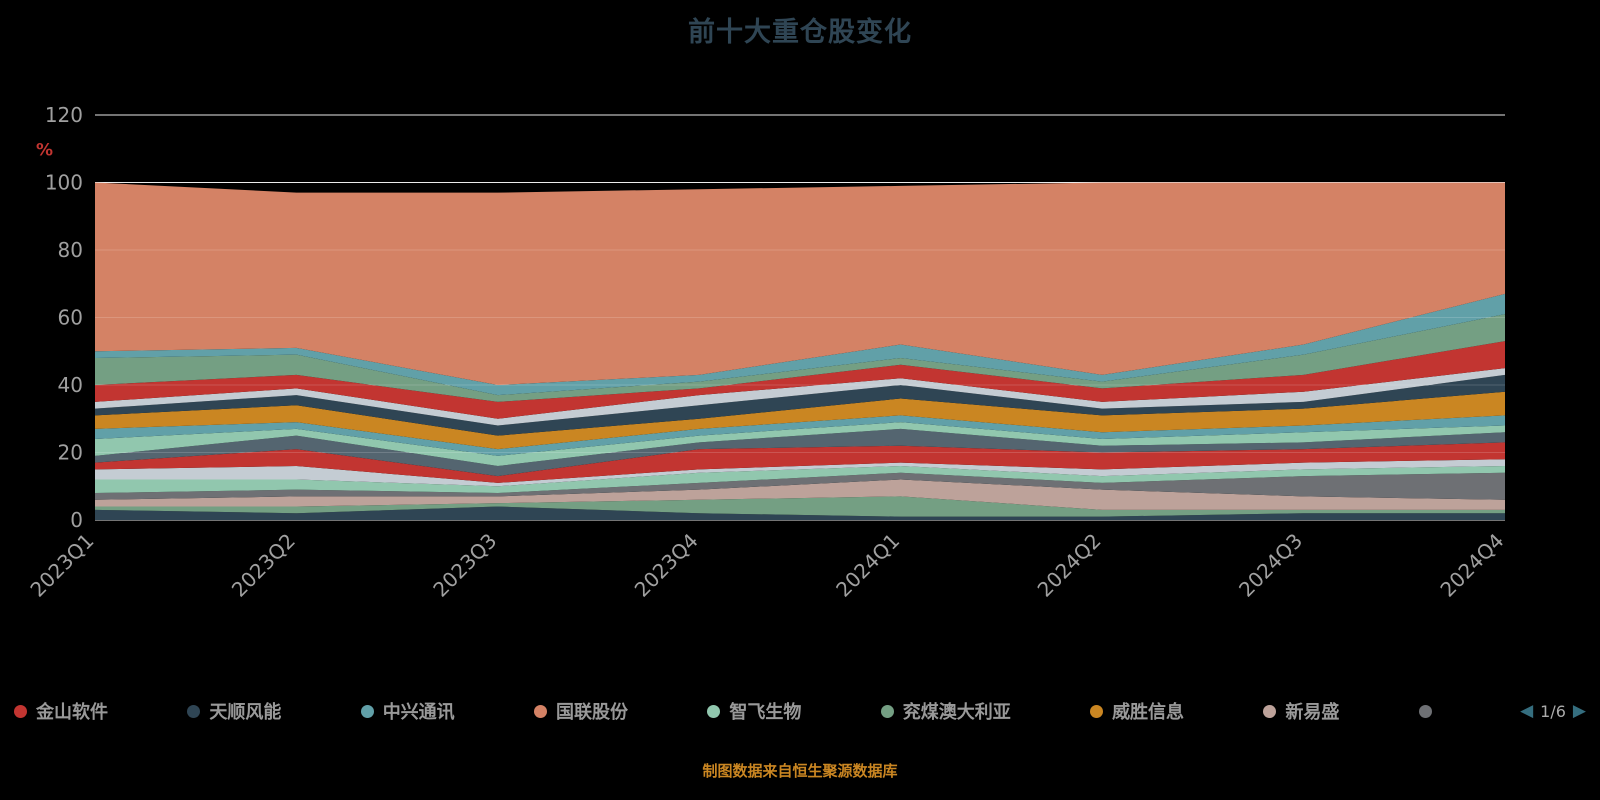 This screenshot has height=800, width=1600. I want to click on x-tick-label: 2024Q1, so click(867, 565).